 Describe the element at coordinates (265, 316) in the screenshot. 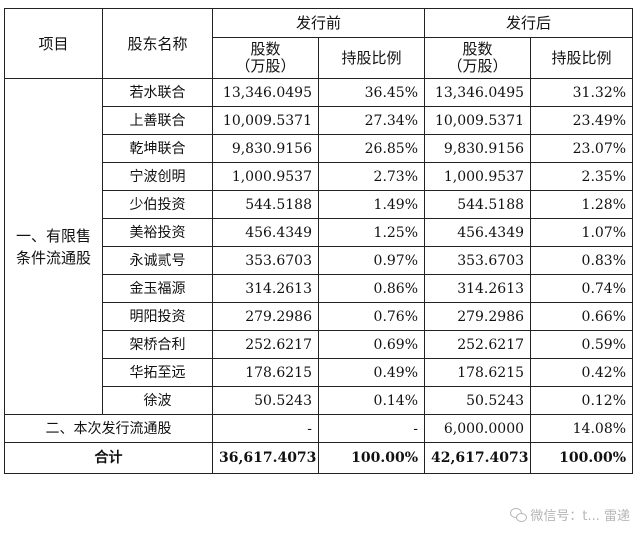

I see `before-shares: 279.2986` at that location.